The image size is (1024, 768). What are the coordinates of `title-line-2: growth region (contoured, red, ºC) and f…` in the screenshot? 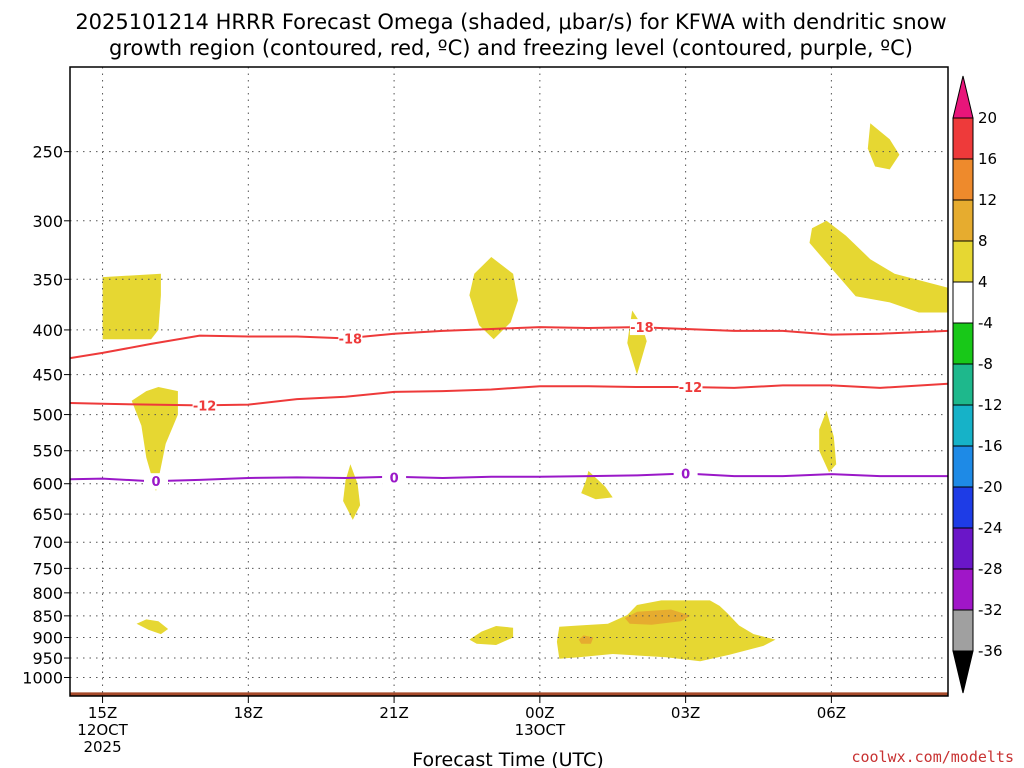 It's located at (511, 48).